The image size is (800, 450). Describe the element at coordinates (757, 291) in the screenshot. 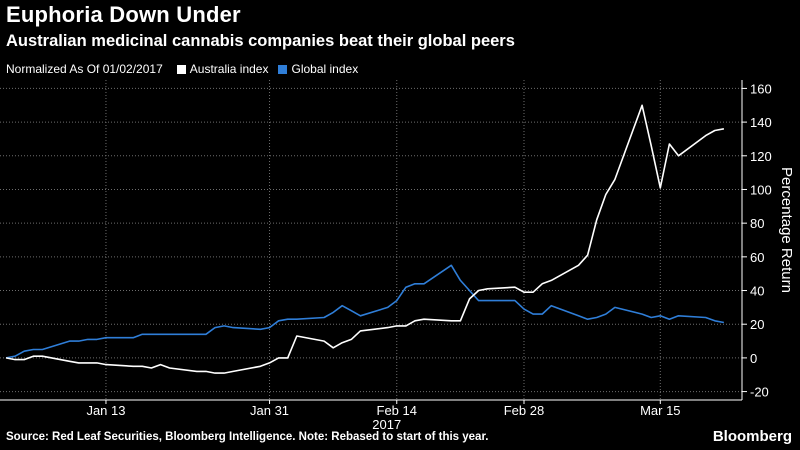

I see `y-tick-label-40: 40` at that location.